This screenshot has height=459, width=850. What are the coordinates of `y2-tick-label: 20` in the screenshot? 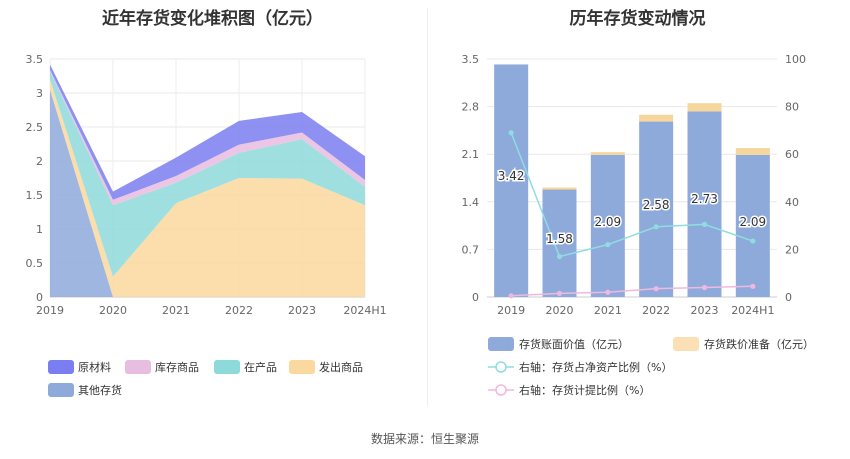 It's located at (792, 249).